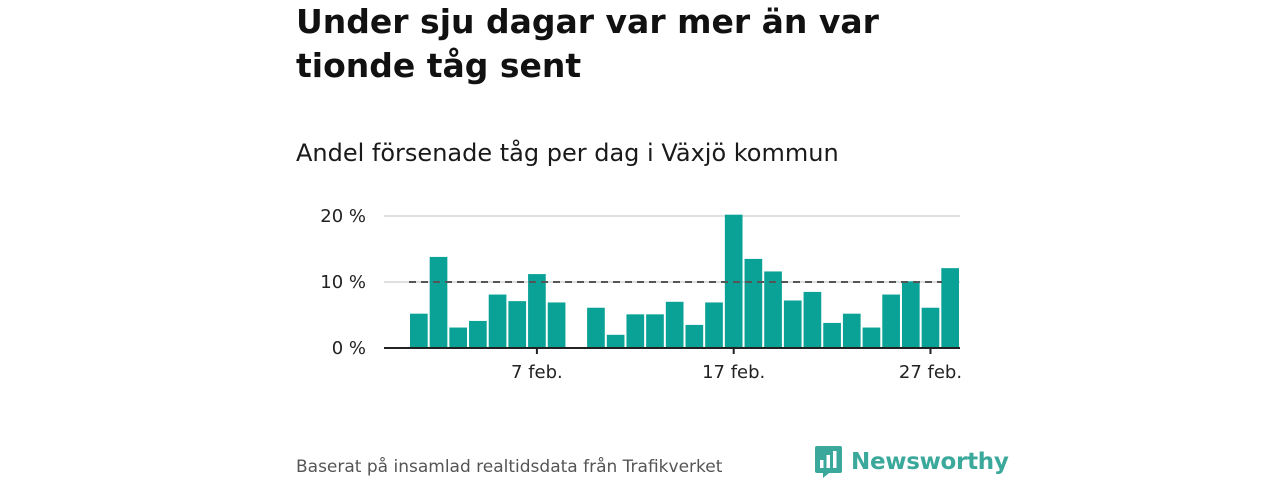  I want to click on brand-logo: Newsworthy, so click(912, 462).